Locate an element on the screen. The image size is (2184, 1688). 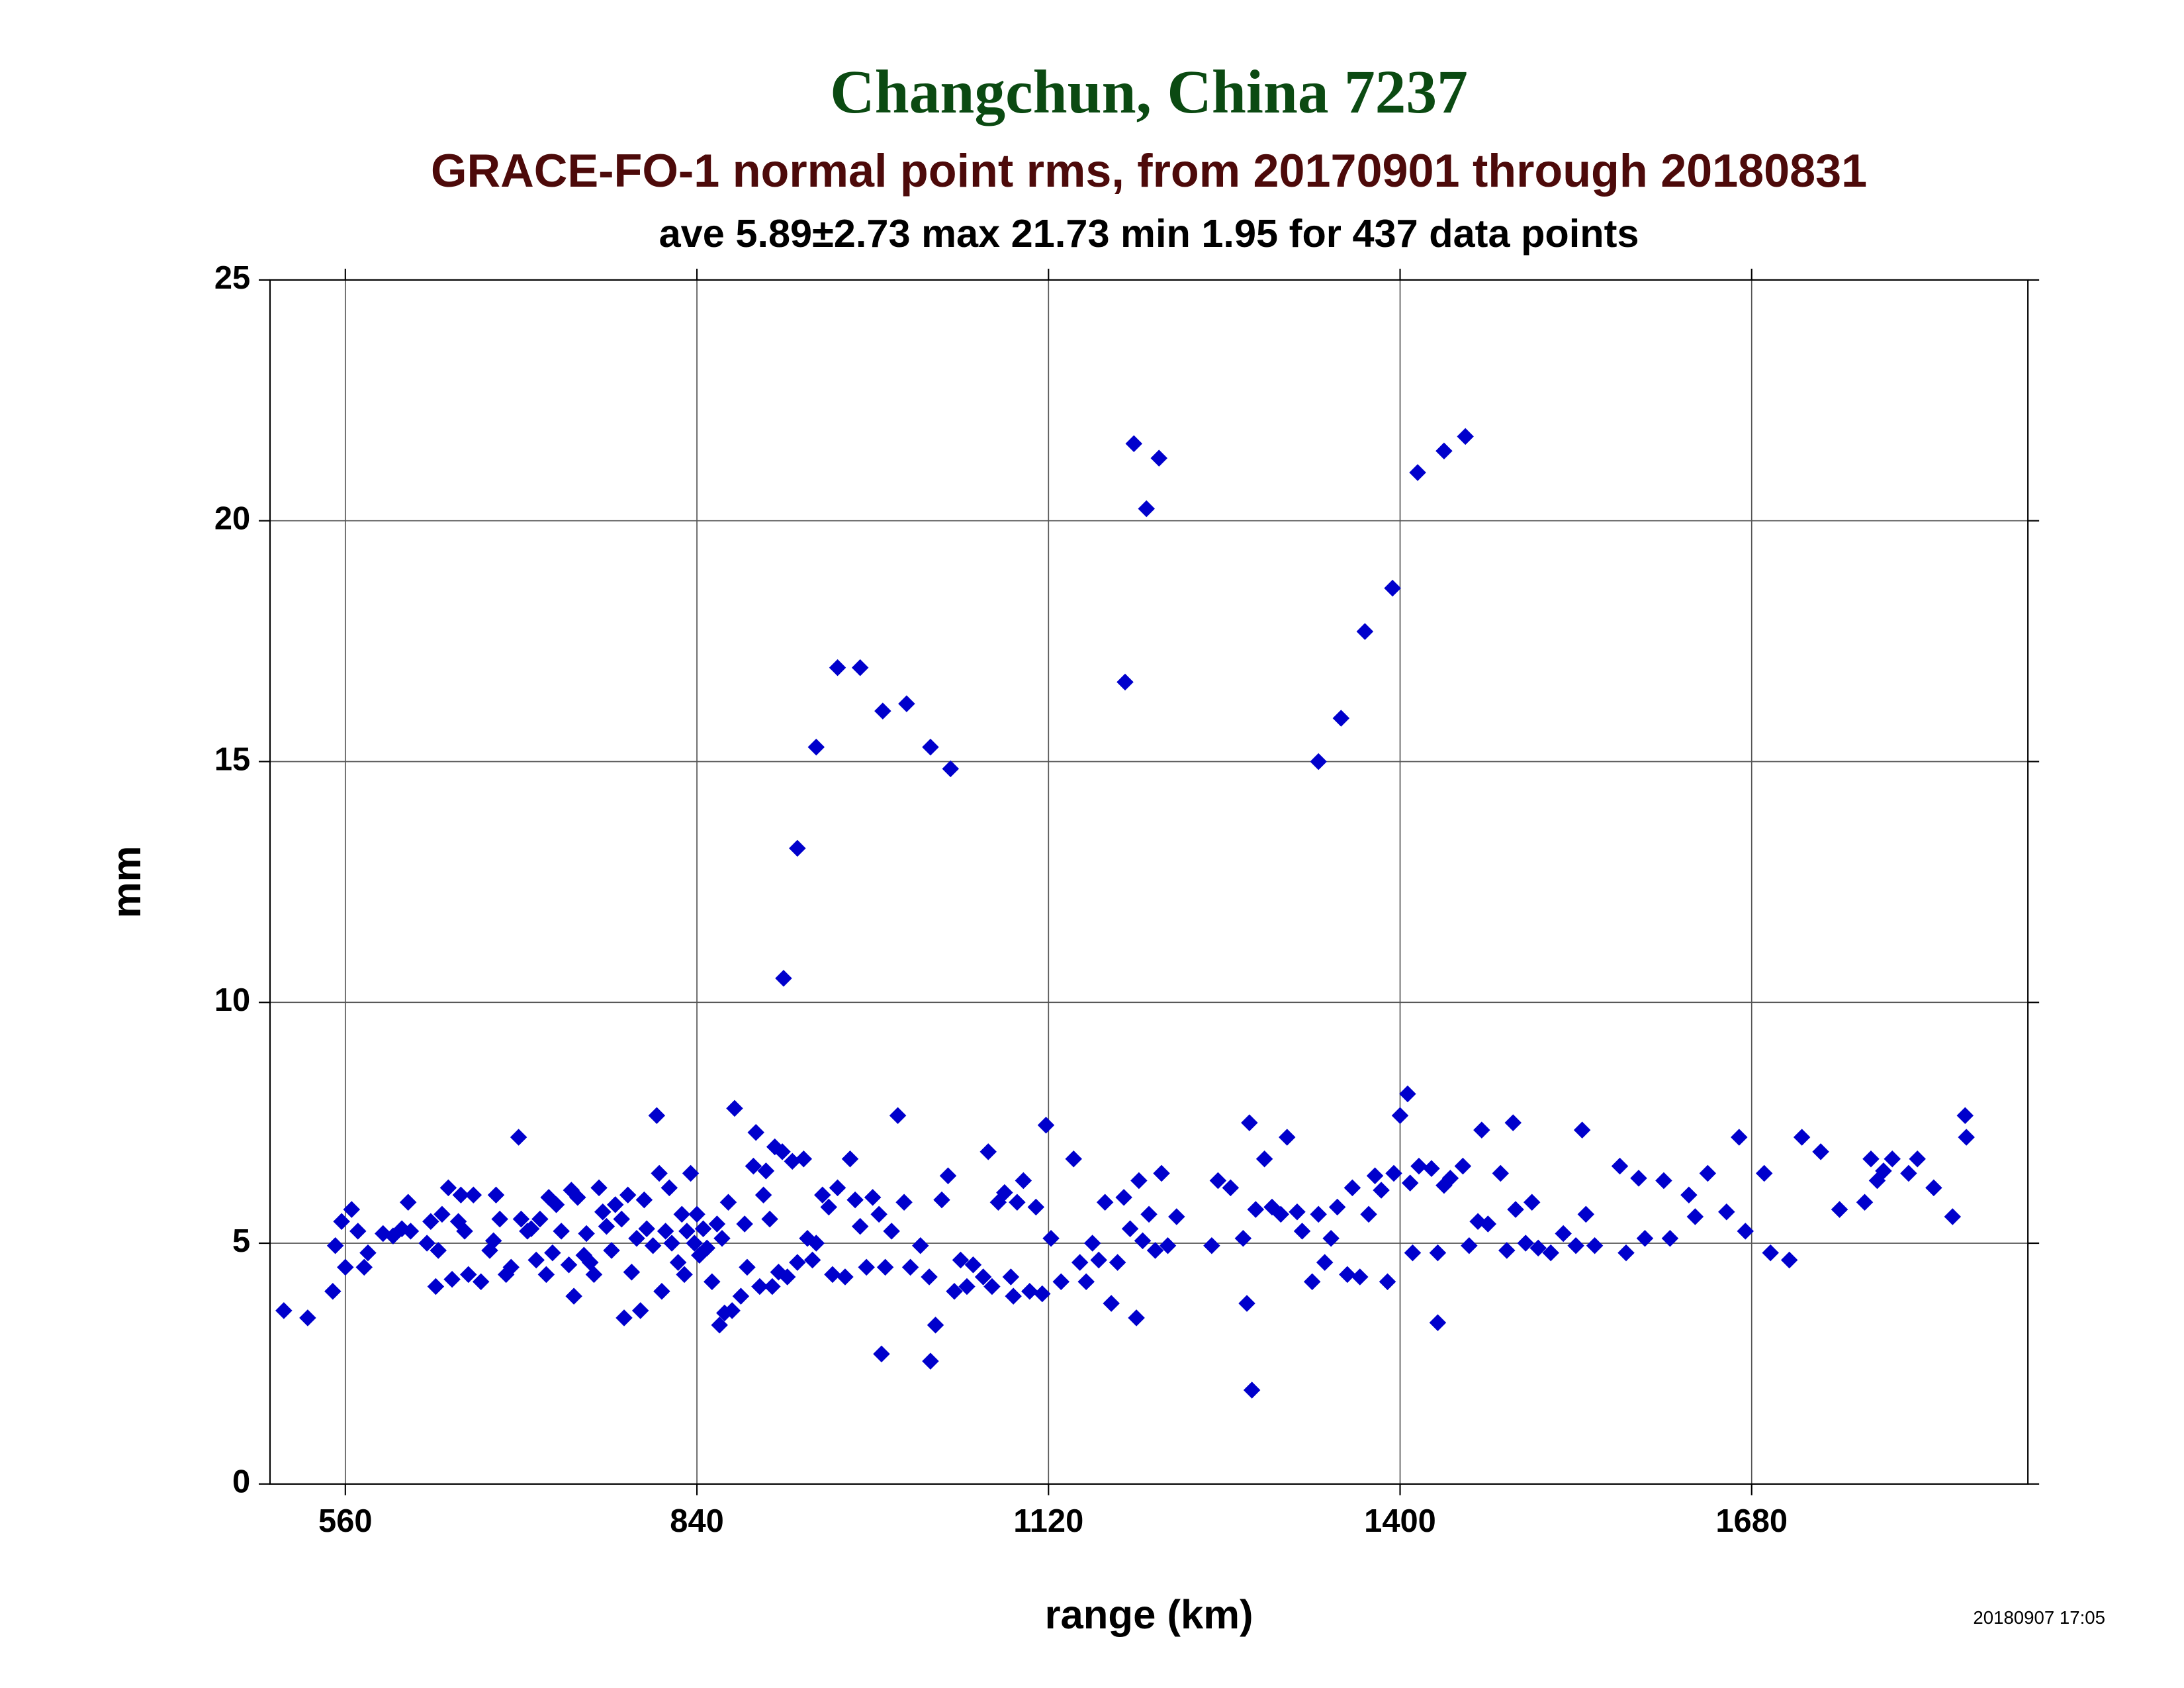
x-tick-label: 1680 is located at coordinates (1752, 1521).